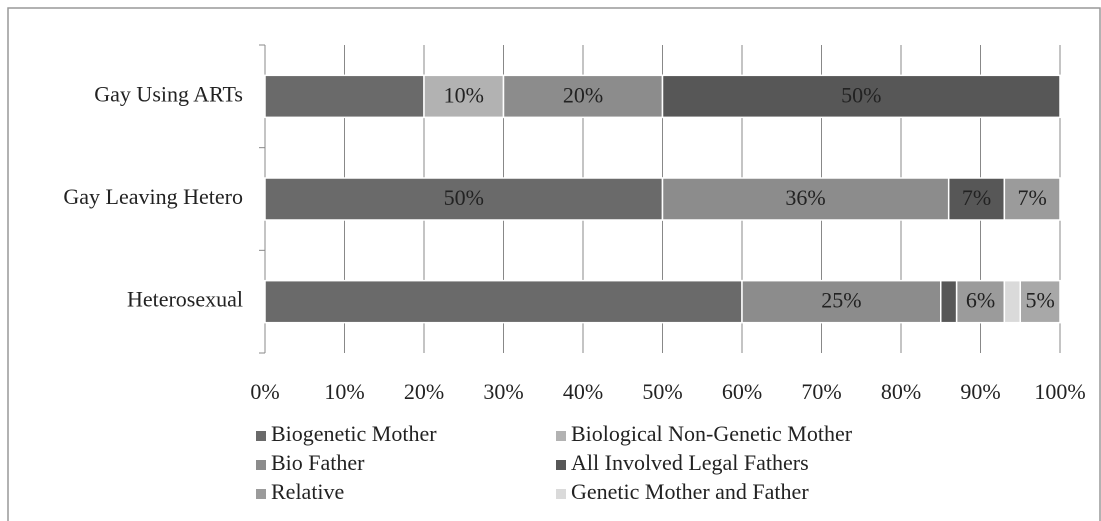  Describe the element at coordinates (354, 433) in the screenshot. I see `legend-label: Biogenetic Mother` at that location.